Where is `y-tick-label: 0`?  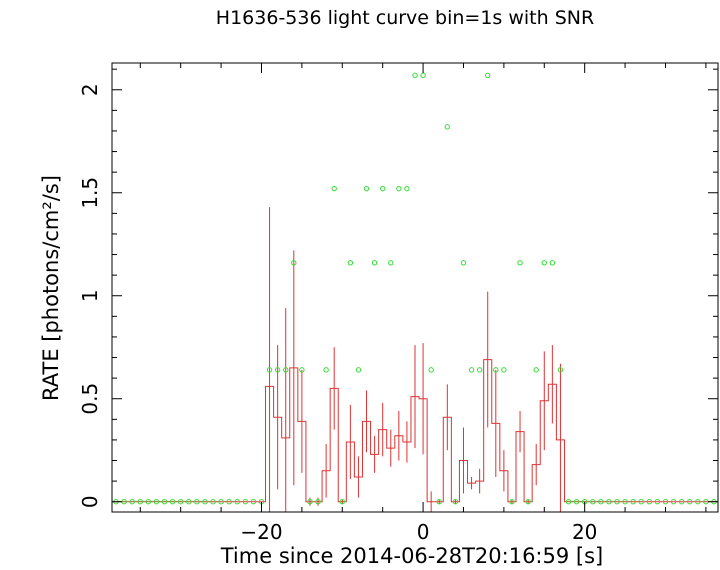
y-tick-label: 0 is located at coordinates (90, 501).